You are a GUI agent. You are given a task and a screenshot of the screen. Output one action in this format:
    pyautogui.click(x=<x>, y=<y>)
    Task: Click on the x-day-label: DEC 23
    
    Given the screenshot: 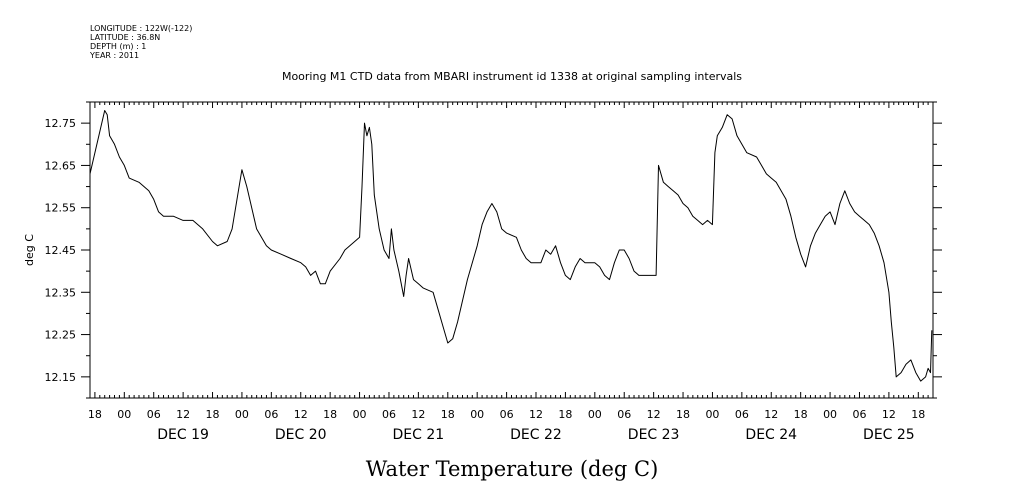 What is the action you would take?
    pyautogui.click(x=654, y=435)
    